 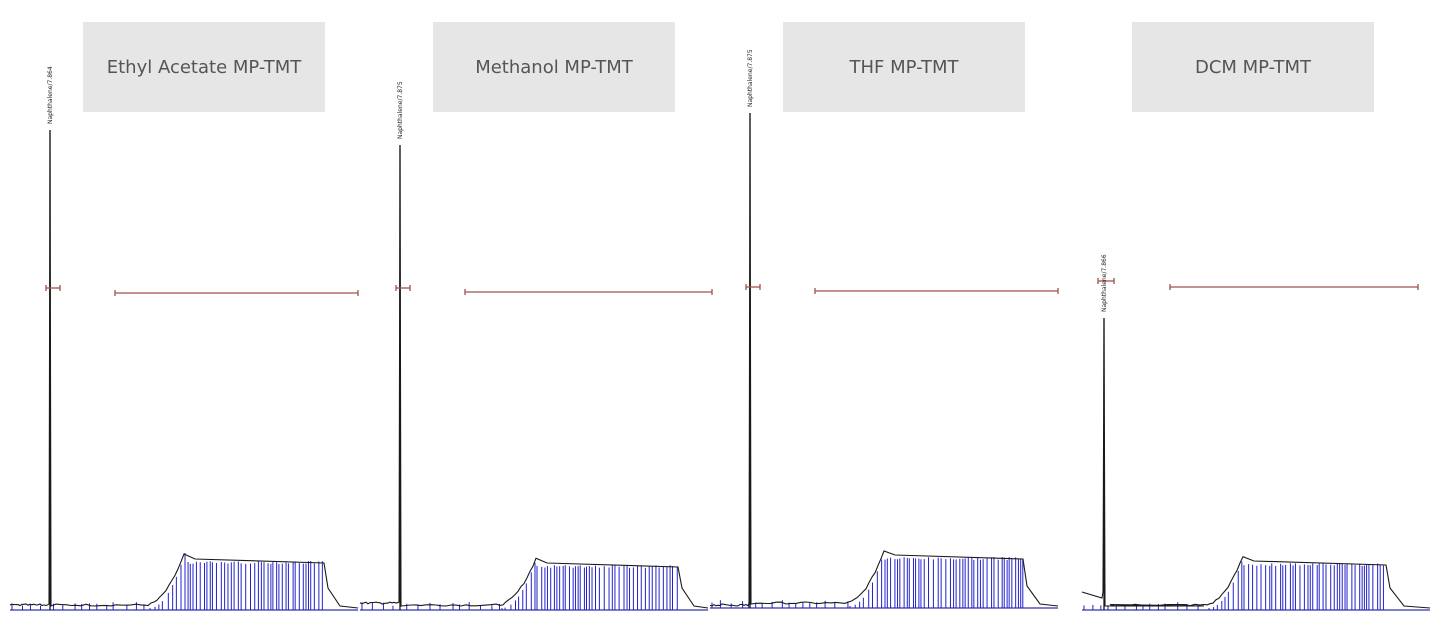 What do you see at coordinates (204, 67) in the screenshot?
I see `chart-title: Ethyl Acetate MP-TMT` at bounding box center [204, 67].